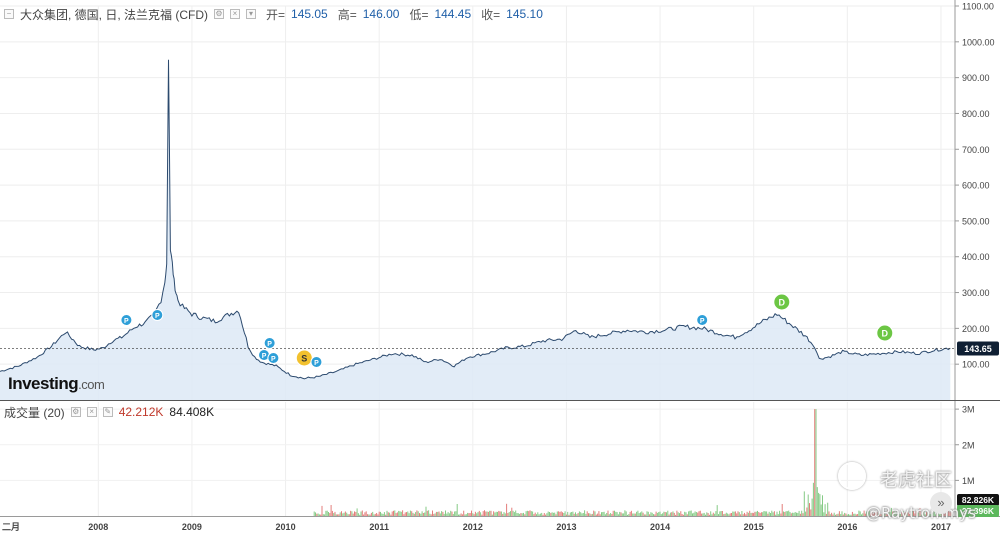 Image resolution: width=1000 pixels, height=536 pixels. What do you see at coordinates (75, 412) in the screenshot?
I see `volume-settings-icon: ⚙` at bounding box center [75, 412].